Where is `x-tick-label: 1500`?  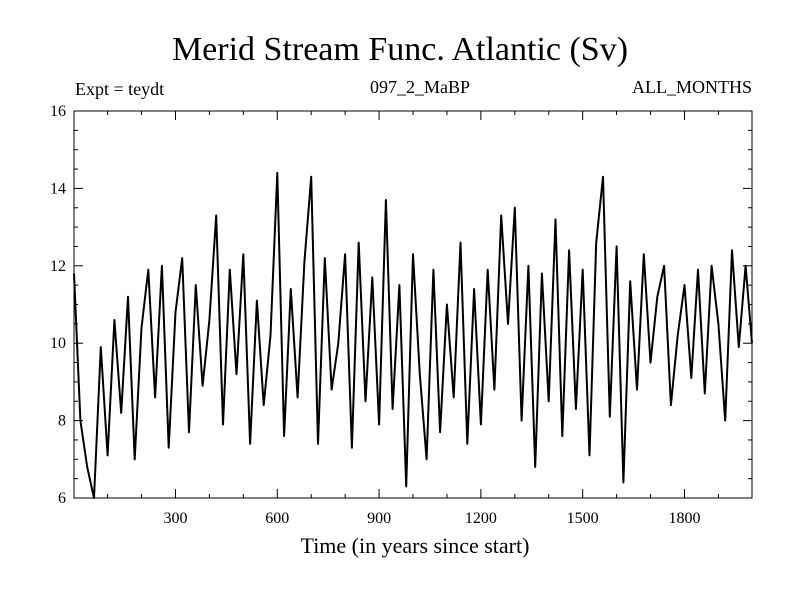 x-tick-label: 1500 is located at coordinates (583, 518).